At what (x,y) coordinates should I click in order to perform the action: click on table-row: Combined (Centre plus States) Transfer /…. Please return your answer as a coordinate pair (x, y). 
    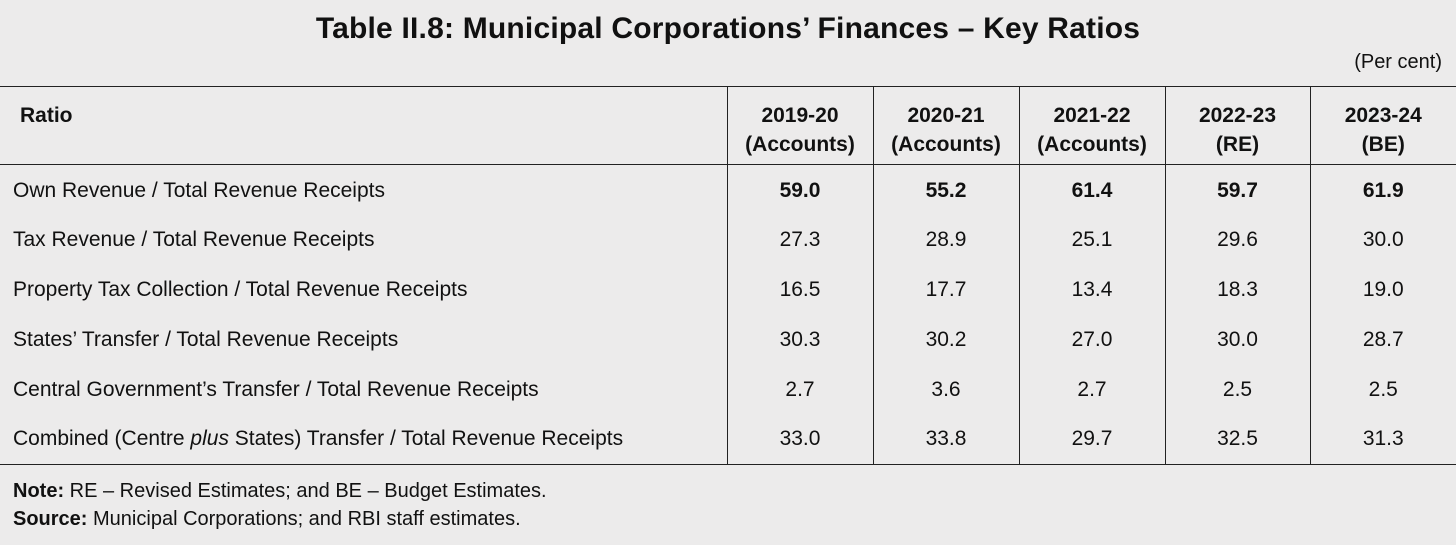
    Looking at the image, I should click on (728, 439).